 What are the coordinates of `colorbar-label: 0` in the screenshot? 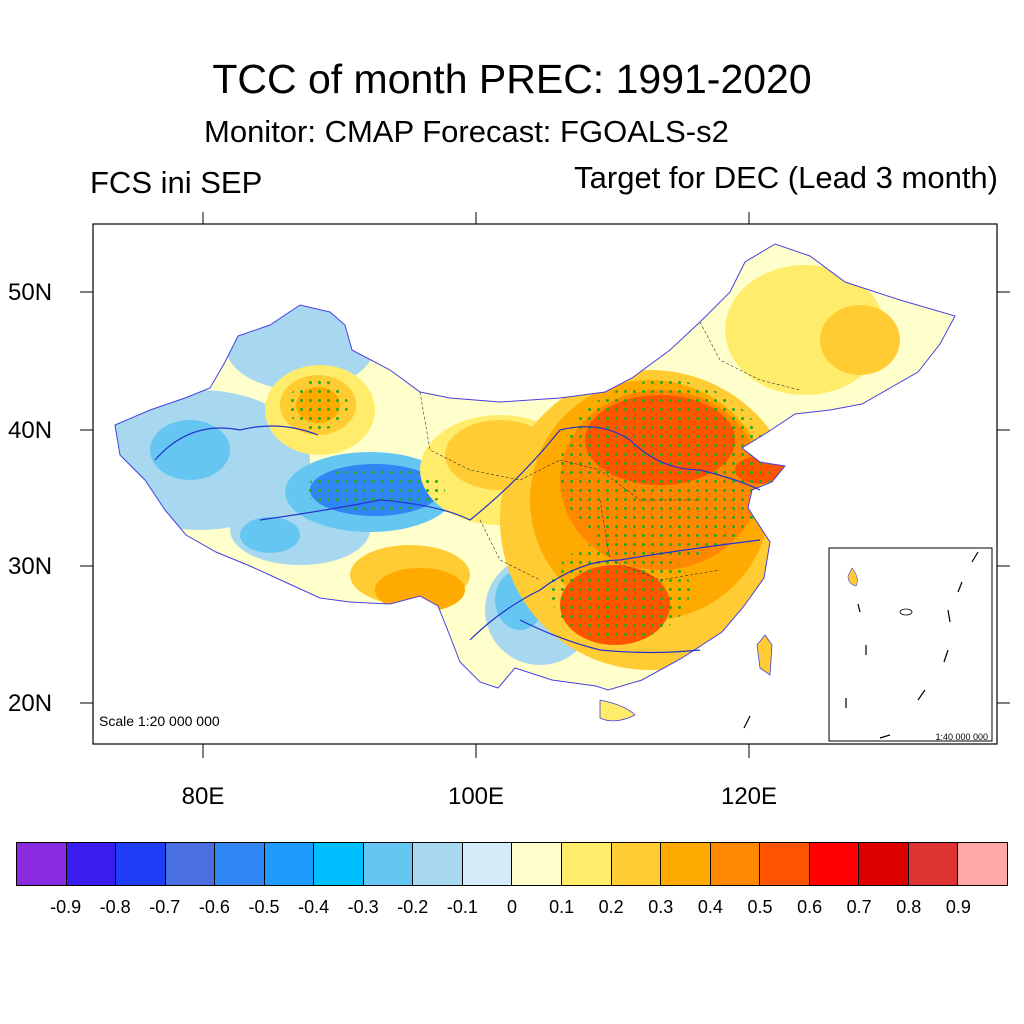 It's located at (512, 907).